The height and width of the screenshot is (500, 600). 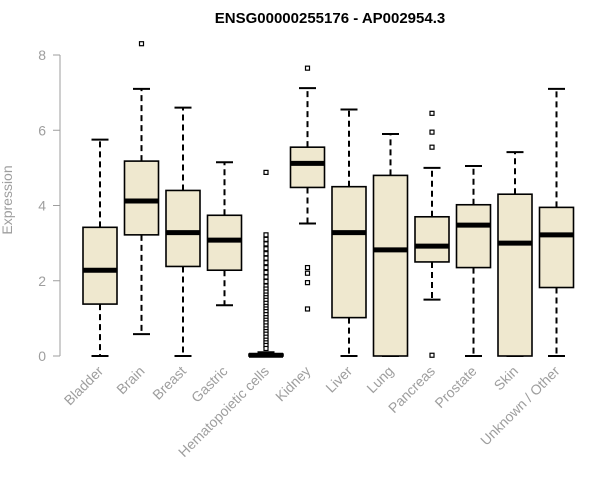 What do you see at coordinates (84, 386) in the screenshot?
I see `x-tick-label: Bladder` at bounding box center [84, 386].